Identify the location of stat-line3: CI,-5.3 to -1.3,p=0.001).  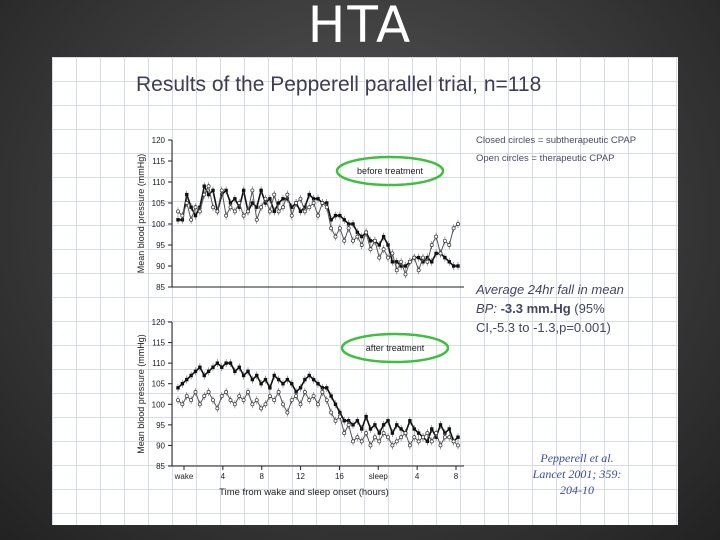
(543, 327).